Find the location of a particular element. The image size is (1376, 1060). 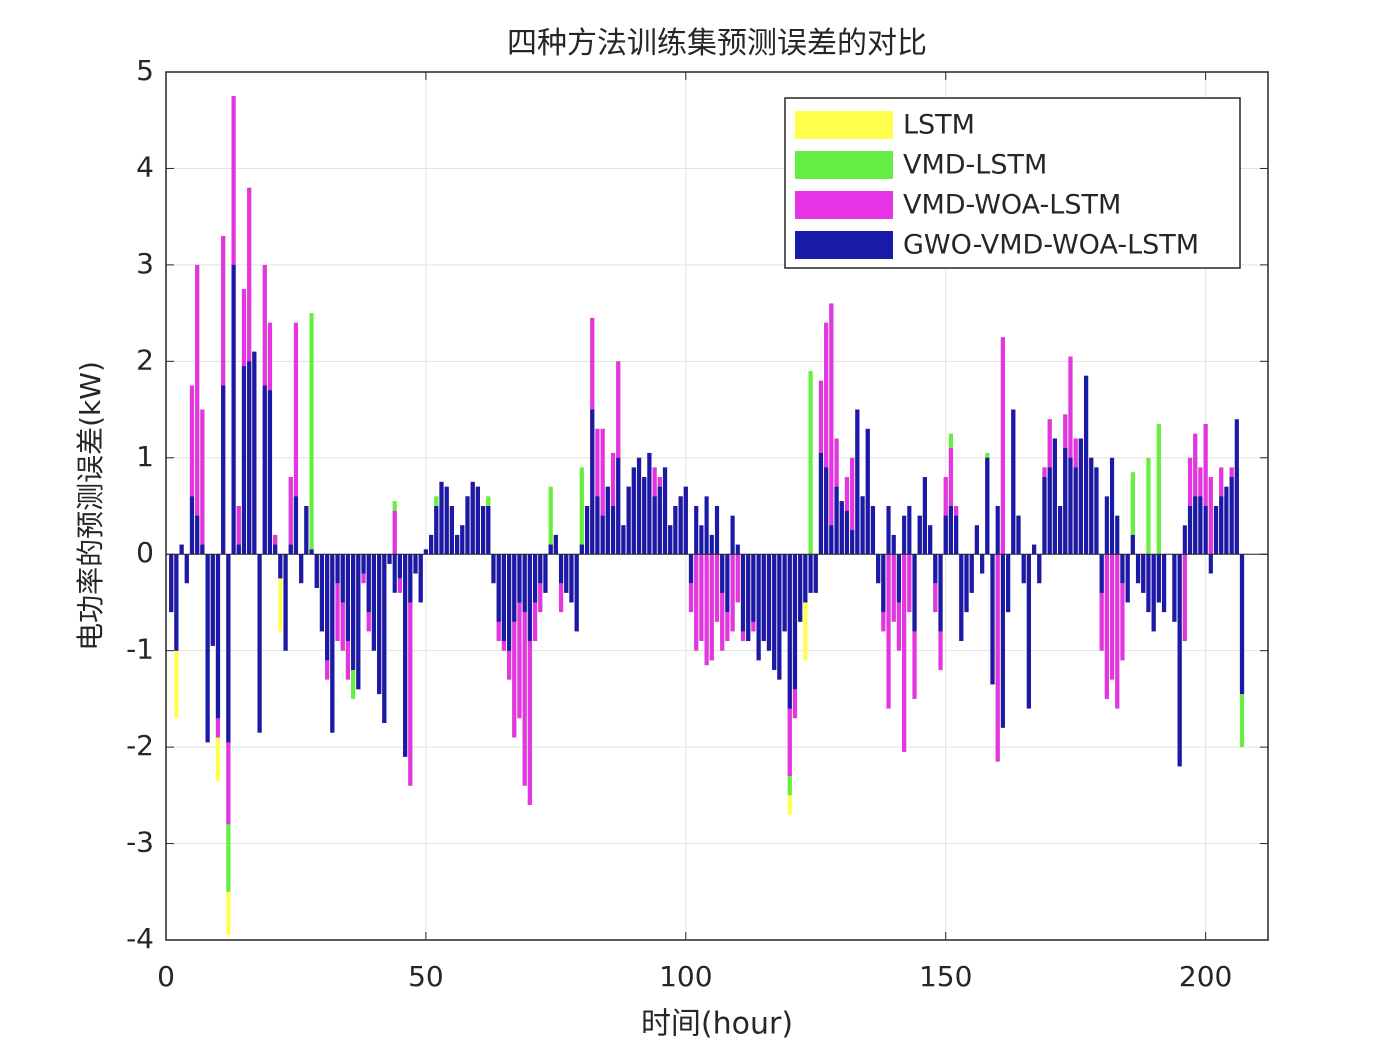

y-tick-label: -3 is located at coordinates (140, 842).